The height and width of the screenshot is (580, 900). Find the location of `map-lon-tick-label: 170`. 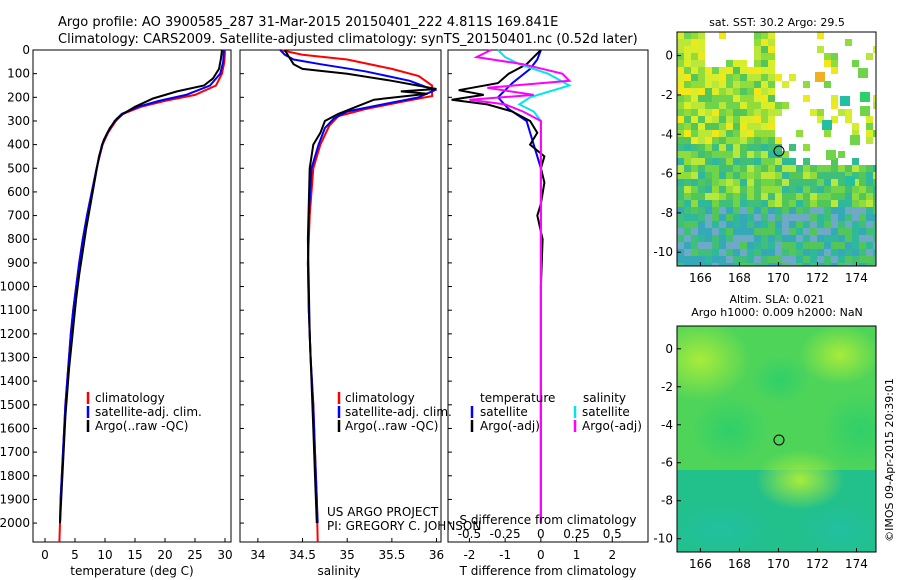

map-lon-tick-label: 170 is located at coordinates (778, 564).